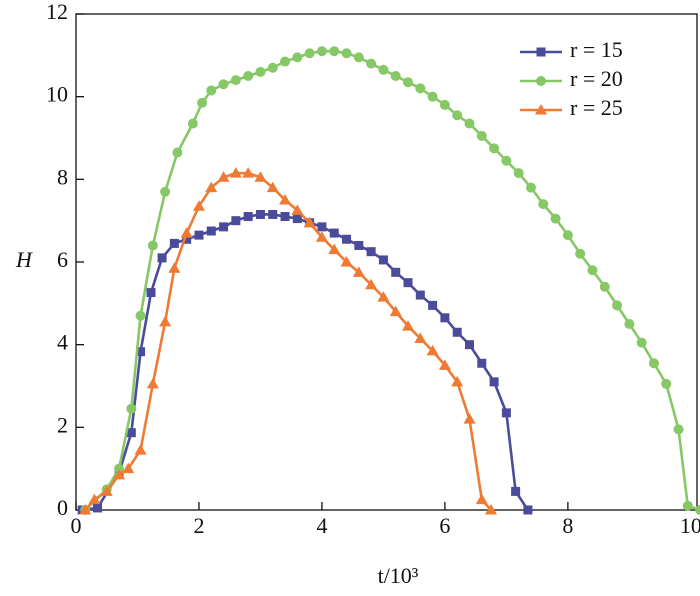 This screenshot has height=596, width=700. Describe the element at coordinates (567, 525) in the screenshot. I see `x-tick-label: 8` at that location.